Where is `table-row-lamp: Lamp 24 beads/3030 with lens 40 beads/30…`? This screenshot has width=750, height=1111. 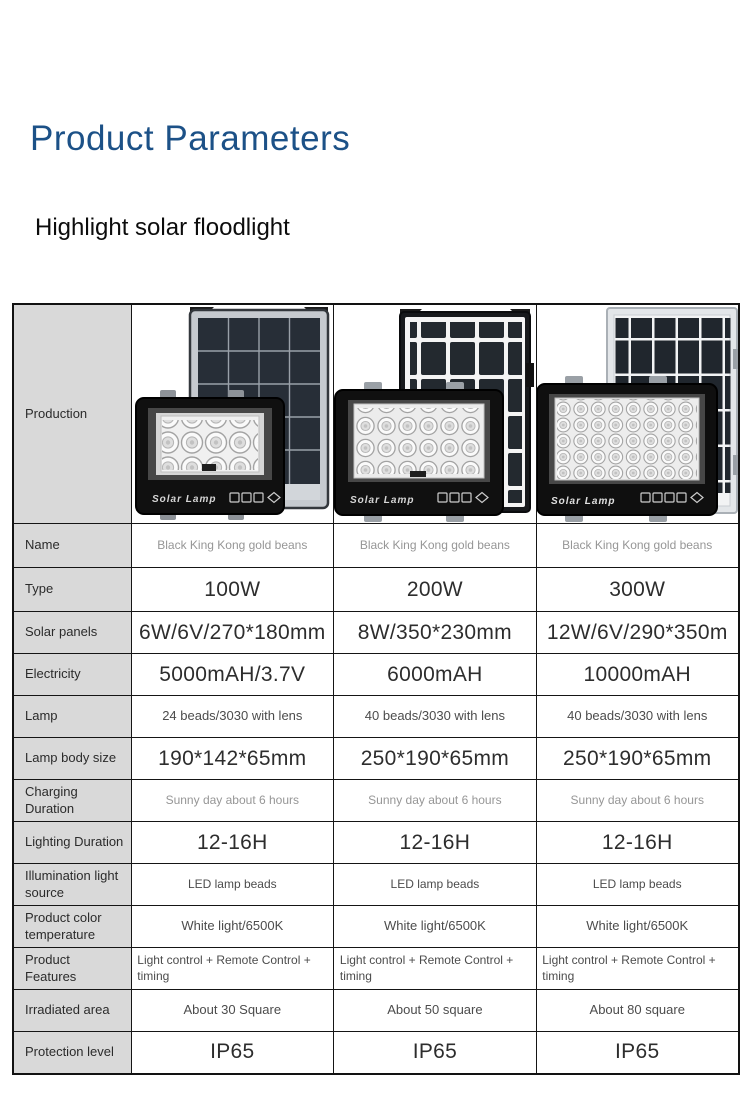 table-row-lamp: Lamp 24 beads/3030 with lens 40 beads/30… is located at coordinates (376, 716).